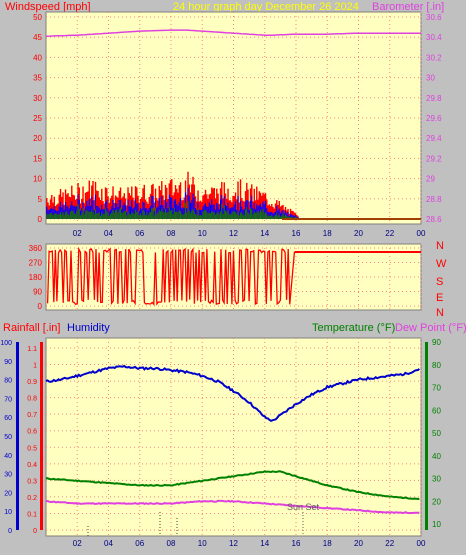 This screenshot has height=555, width=466. Describe the element at coordinates (358, 233) in the screenshot. I see `windspeed-x-tick-label: 20` at that location.